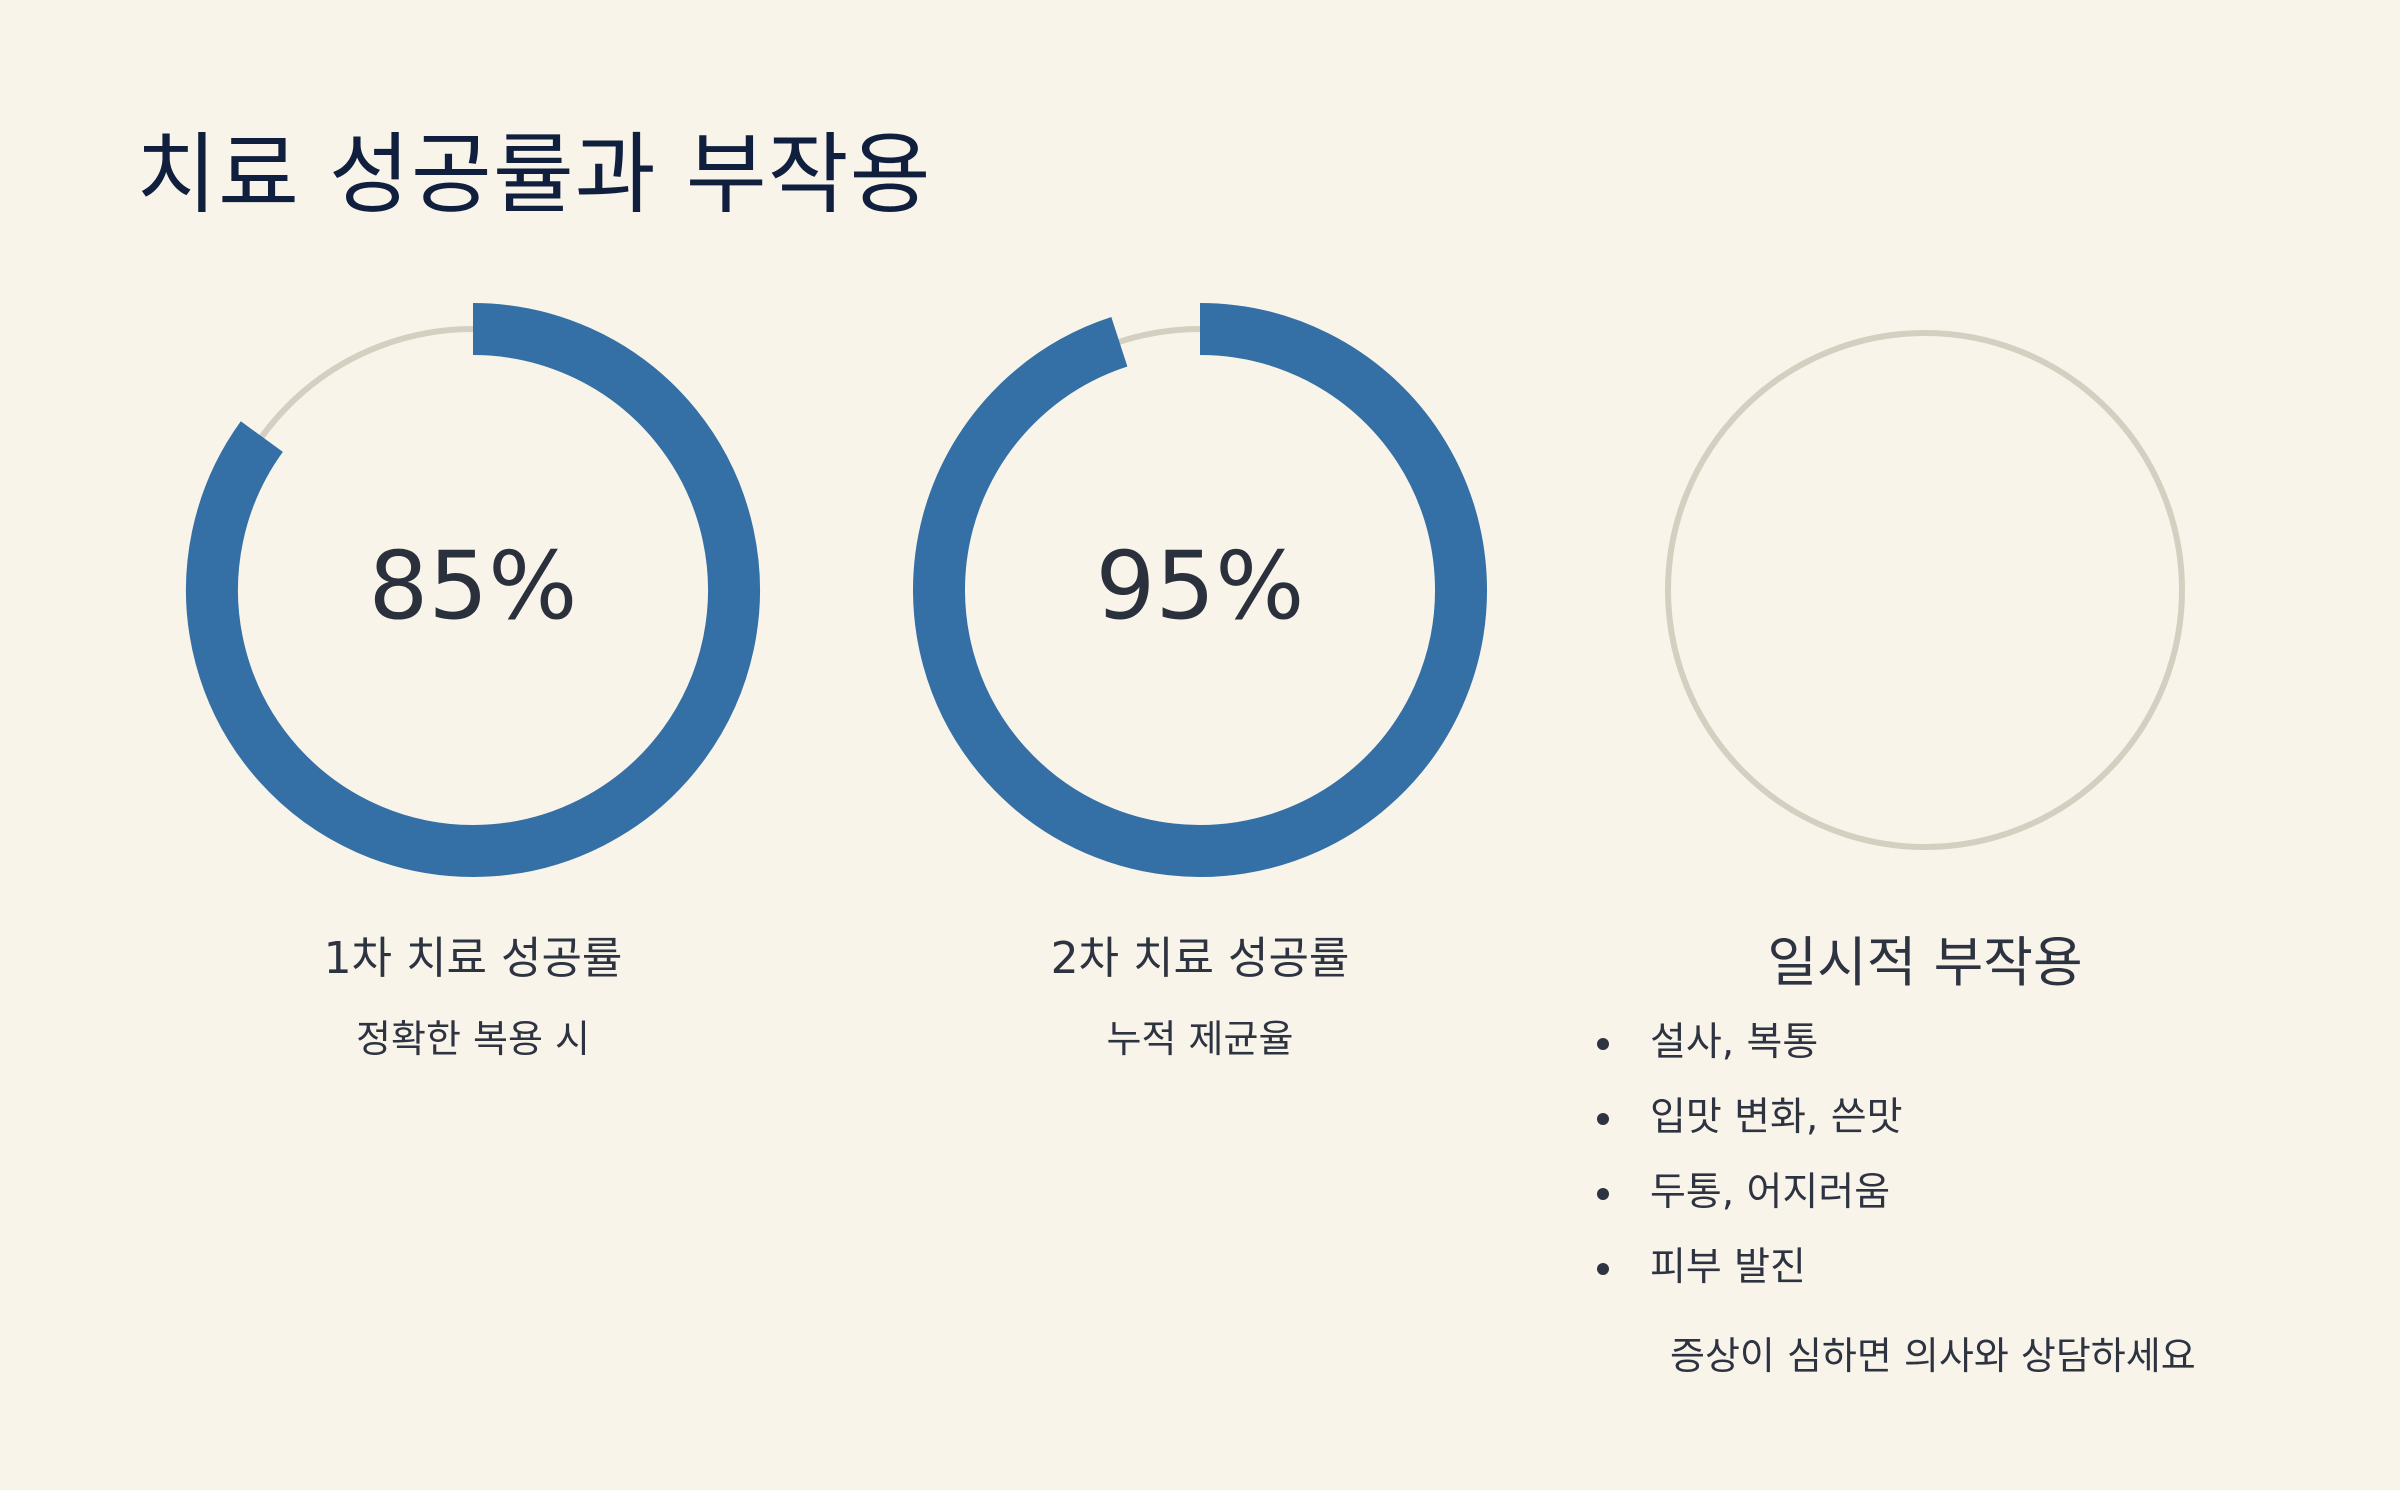 The height and width of the screenshot is (1490, 2400). What do you see at coordinates (1776, 1117) in the screenshot?
I see `list-item-text: 입맛 변화, 쓴맛` at bounding box center [1776, 1117].